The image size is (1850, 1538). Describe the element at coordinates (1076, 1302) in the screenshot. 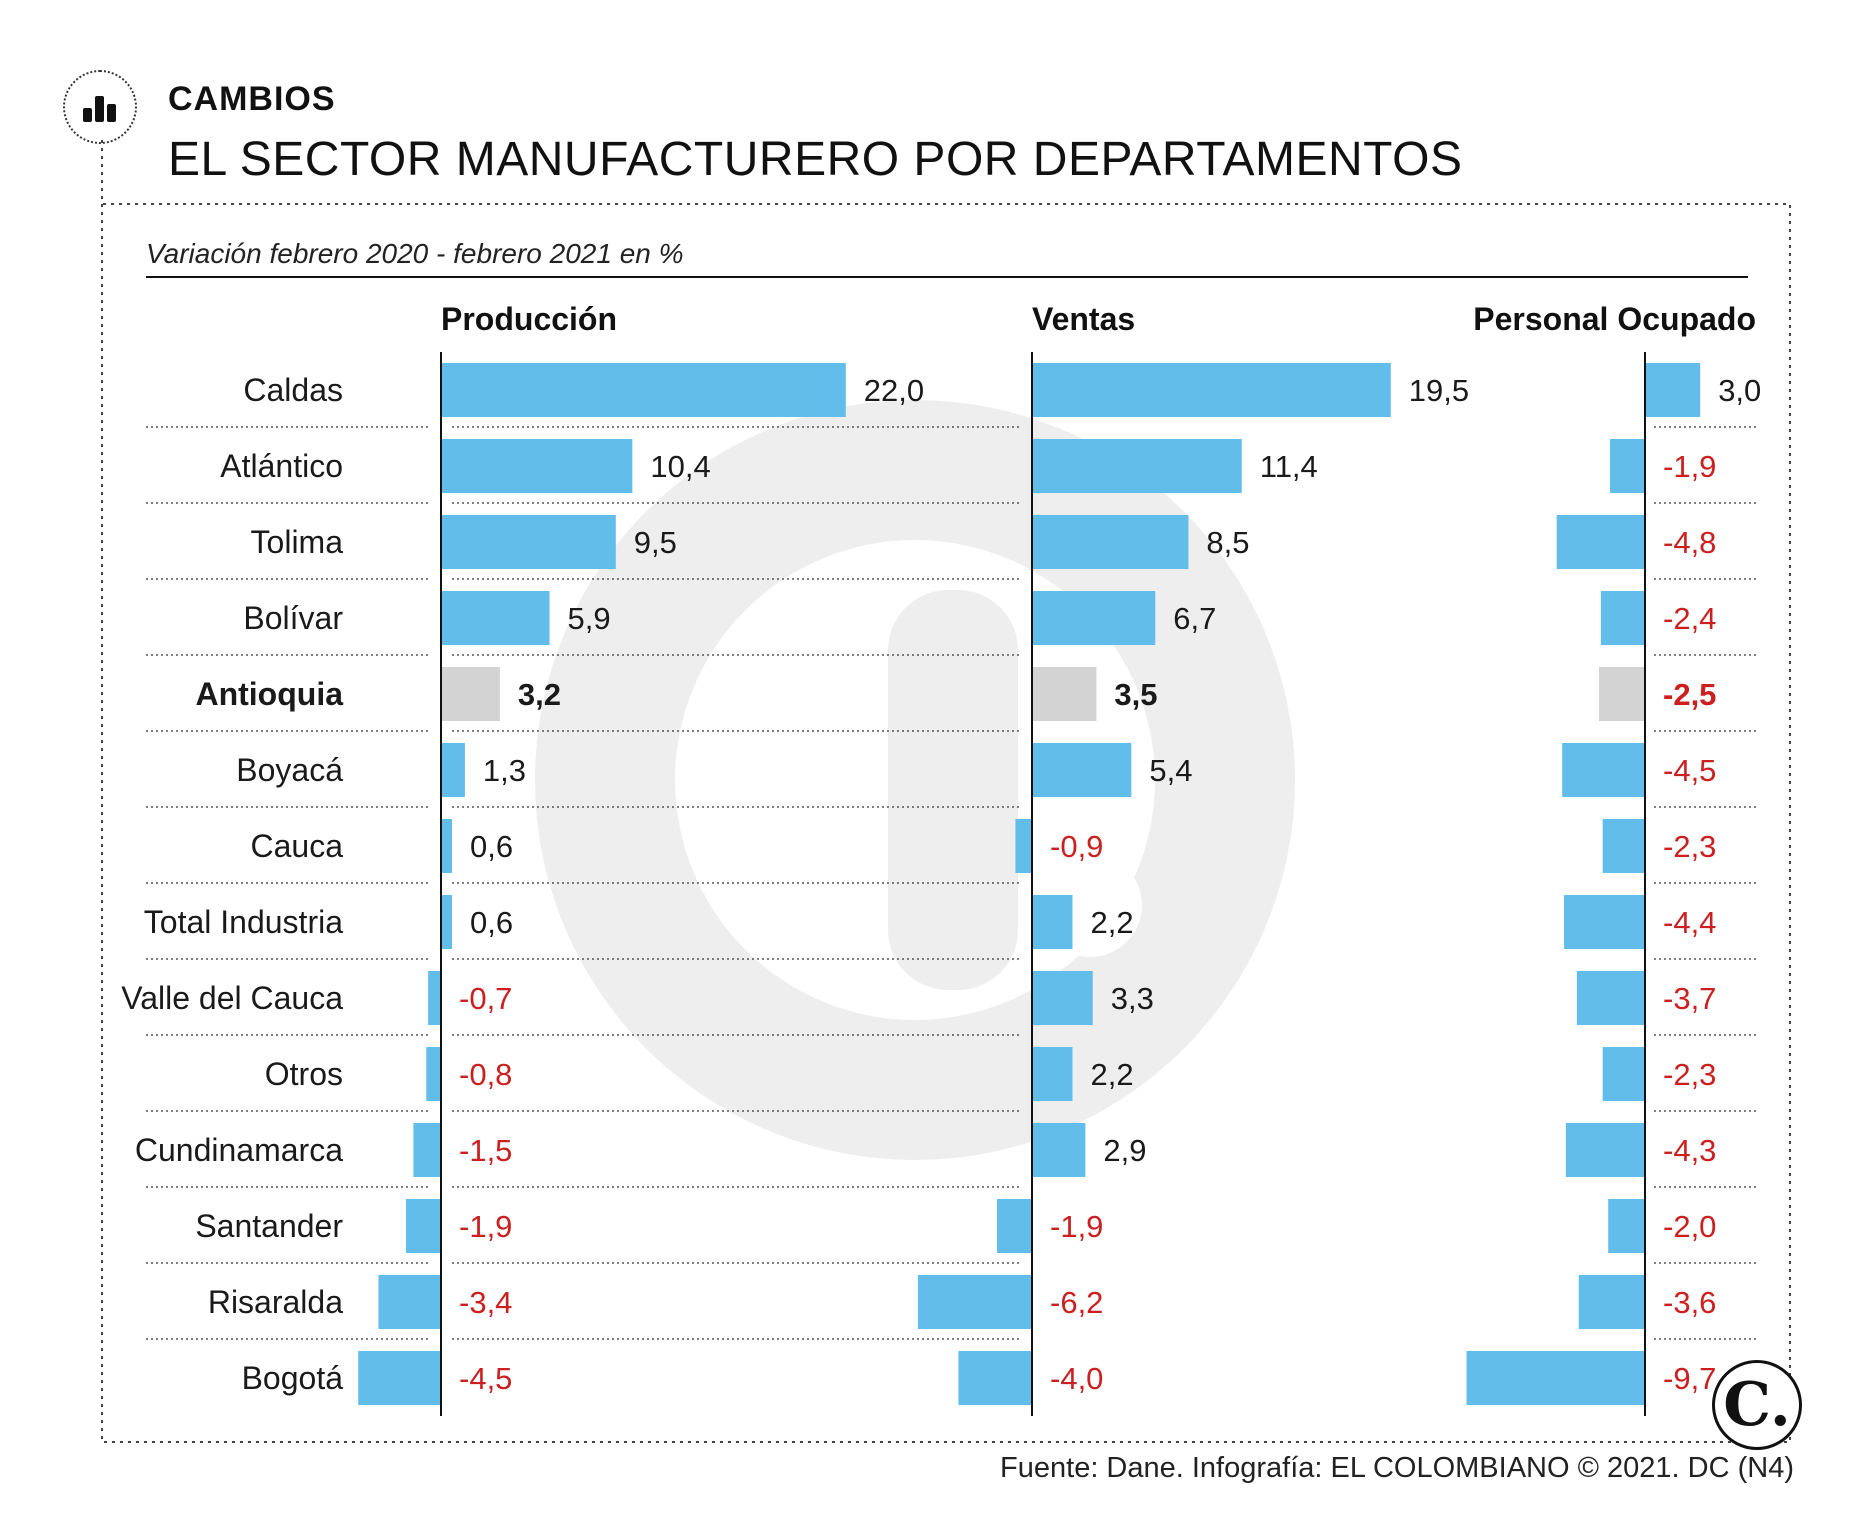

I see `value-label-ventas-risaralda: -6,2` at that location.